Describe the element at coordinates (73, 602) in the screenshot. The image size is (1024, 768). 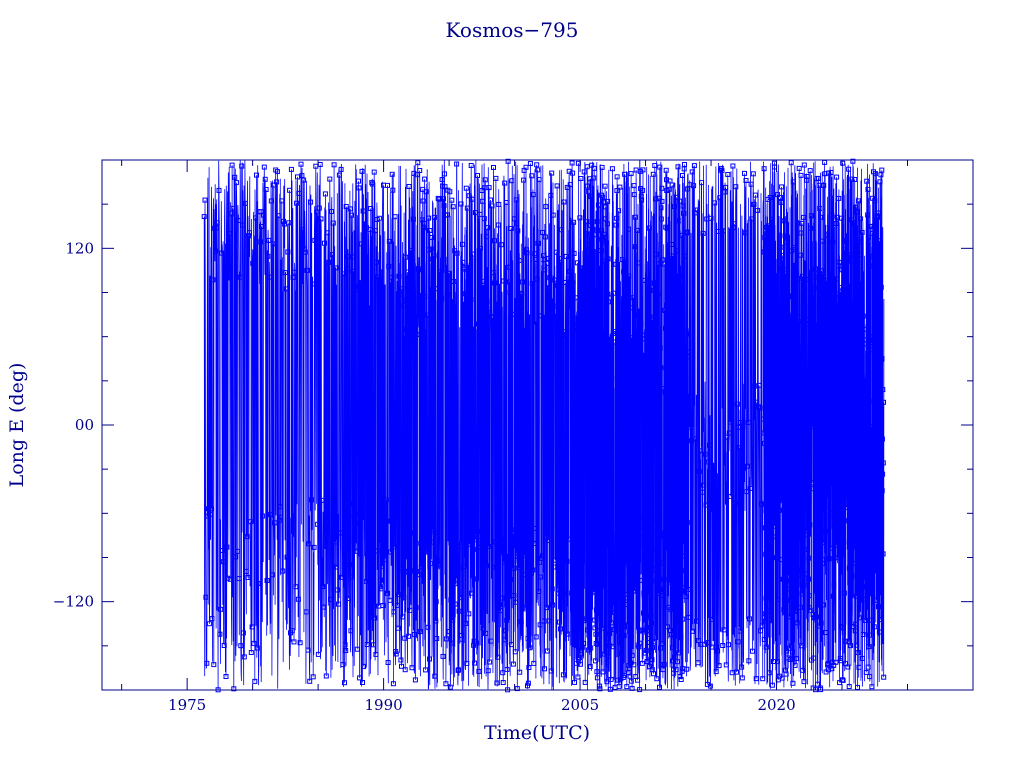
I see `y-tick-label: −120` at that location.